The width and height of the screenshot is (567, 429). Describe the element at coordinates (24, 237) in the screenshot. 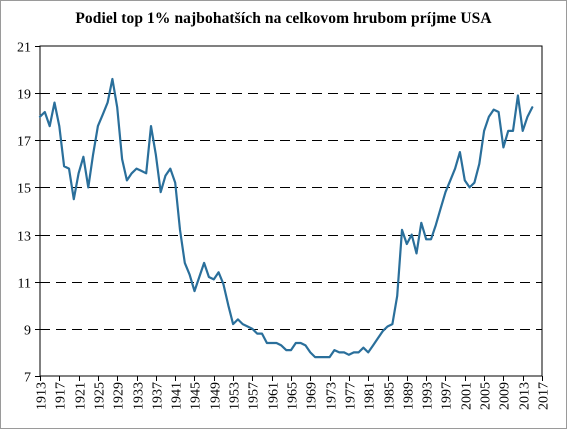

I see `y-tick-label: 13` at that location.